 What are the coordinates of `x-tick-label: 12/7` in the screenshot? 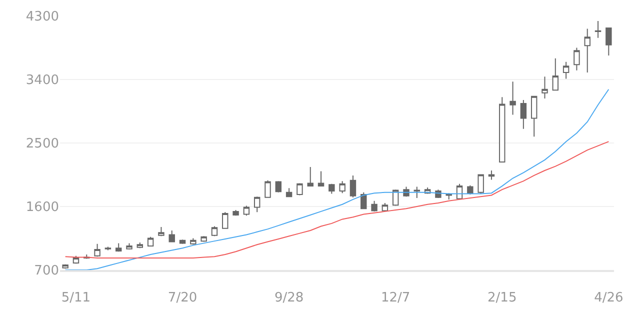 It's located at (395, 298).